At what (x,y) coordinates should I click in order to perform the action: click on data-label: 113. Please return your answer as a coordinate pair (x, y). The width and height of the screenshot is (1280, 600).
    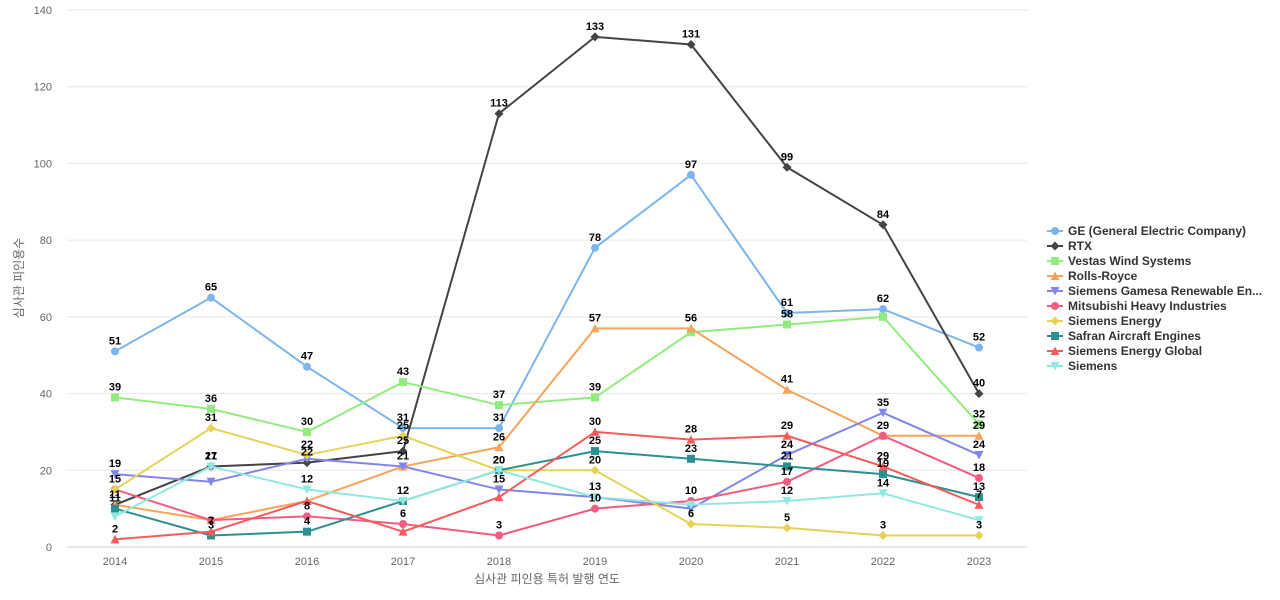
    Looking at the image, I should click on (499, 104).